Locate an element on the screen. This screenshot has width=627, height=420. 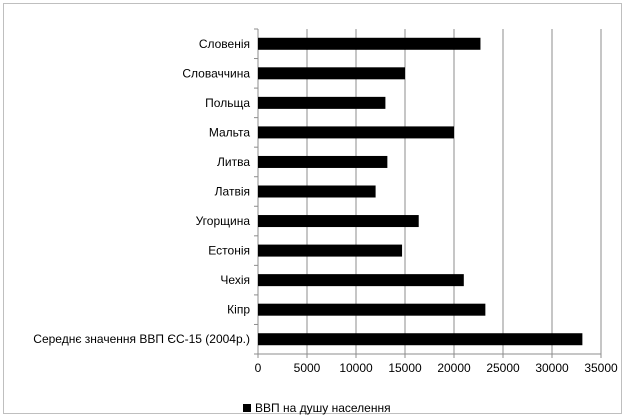
category-label-7: Естонія is located at coordinates (229, 251).